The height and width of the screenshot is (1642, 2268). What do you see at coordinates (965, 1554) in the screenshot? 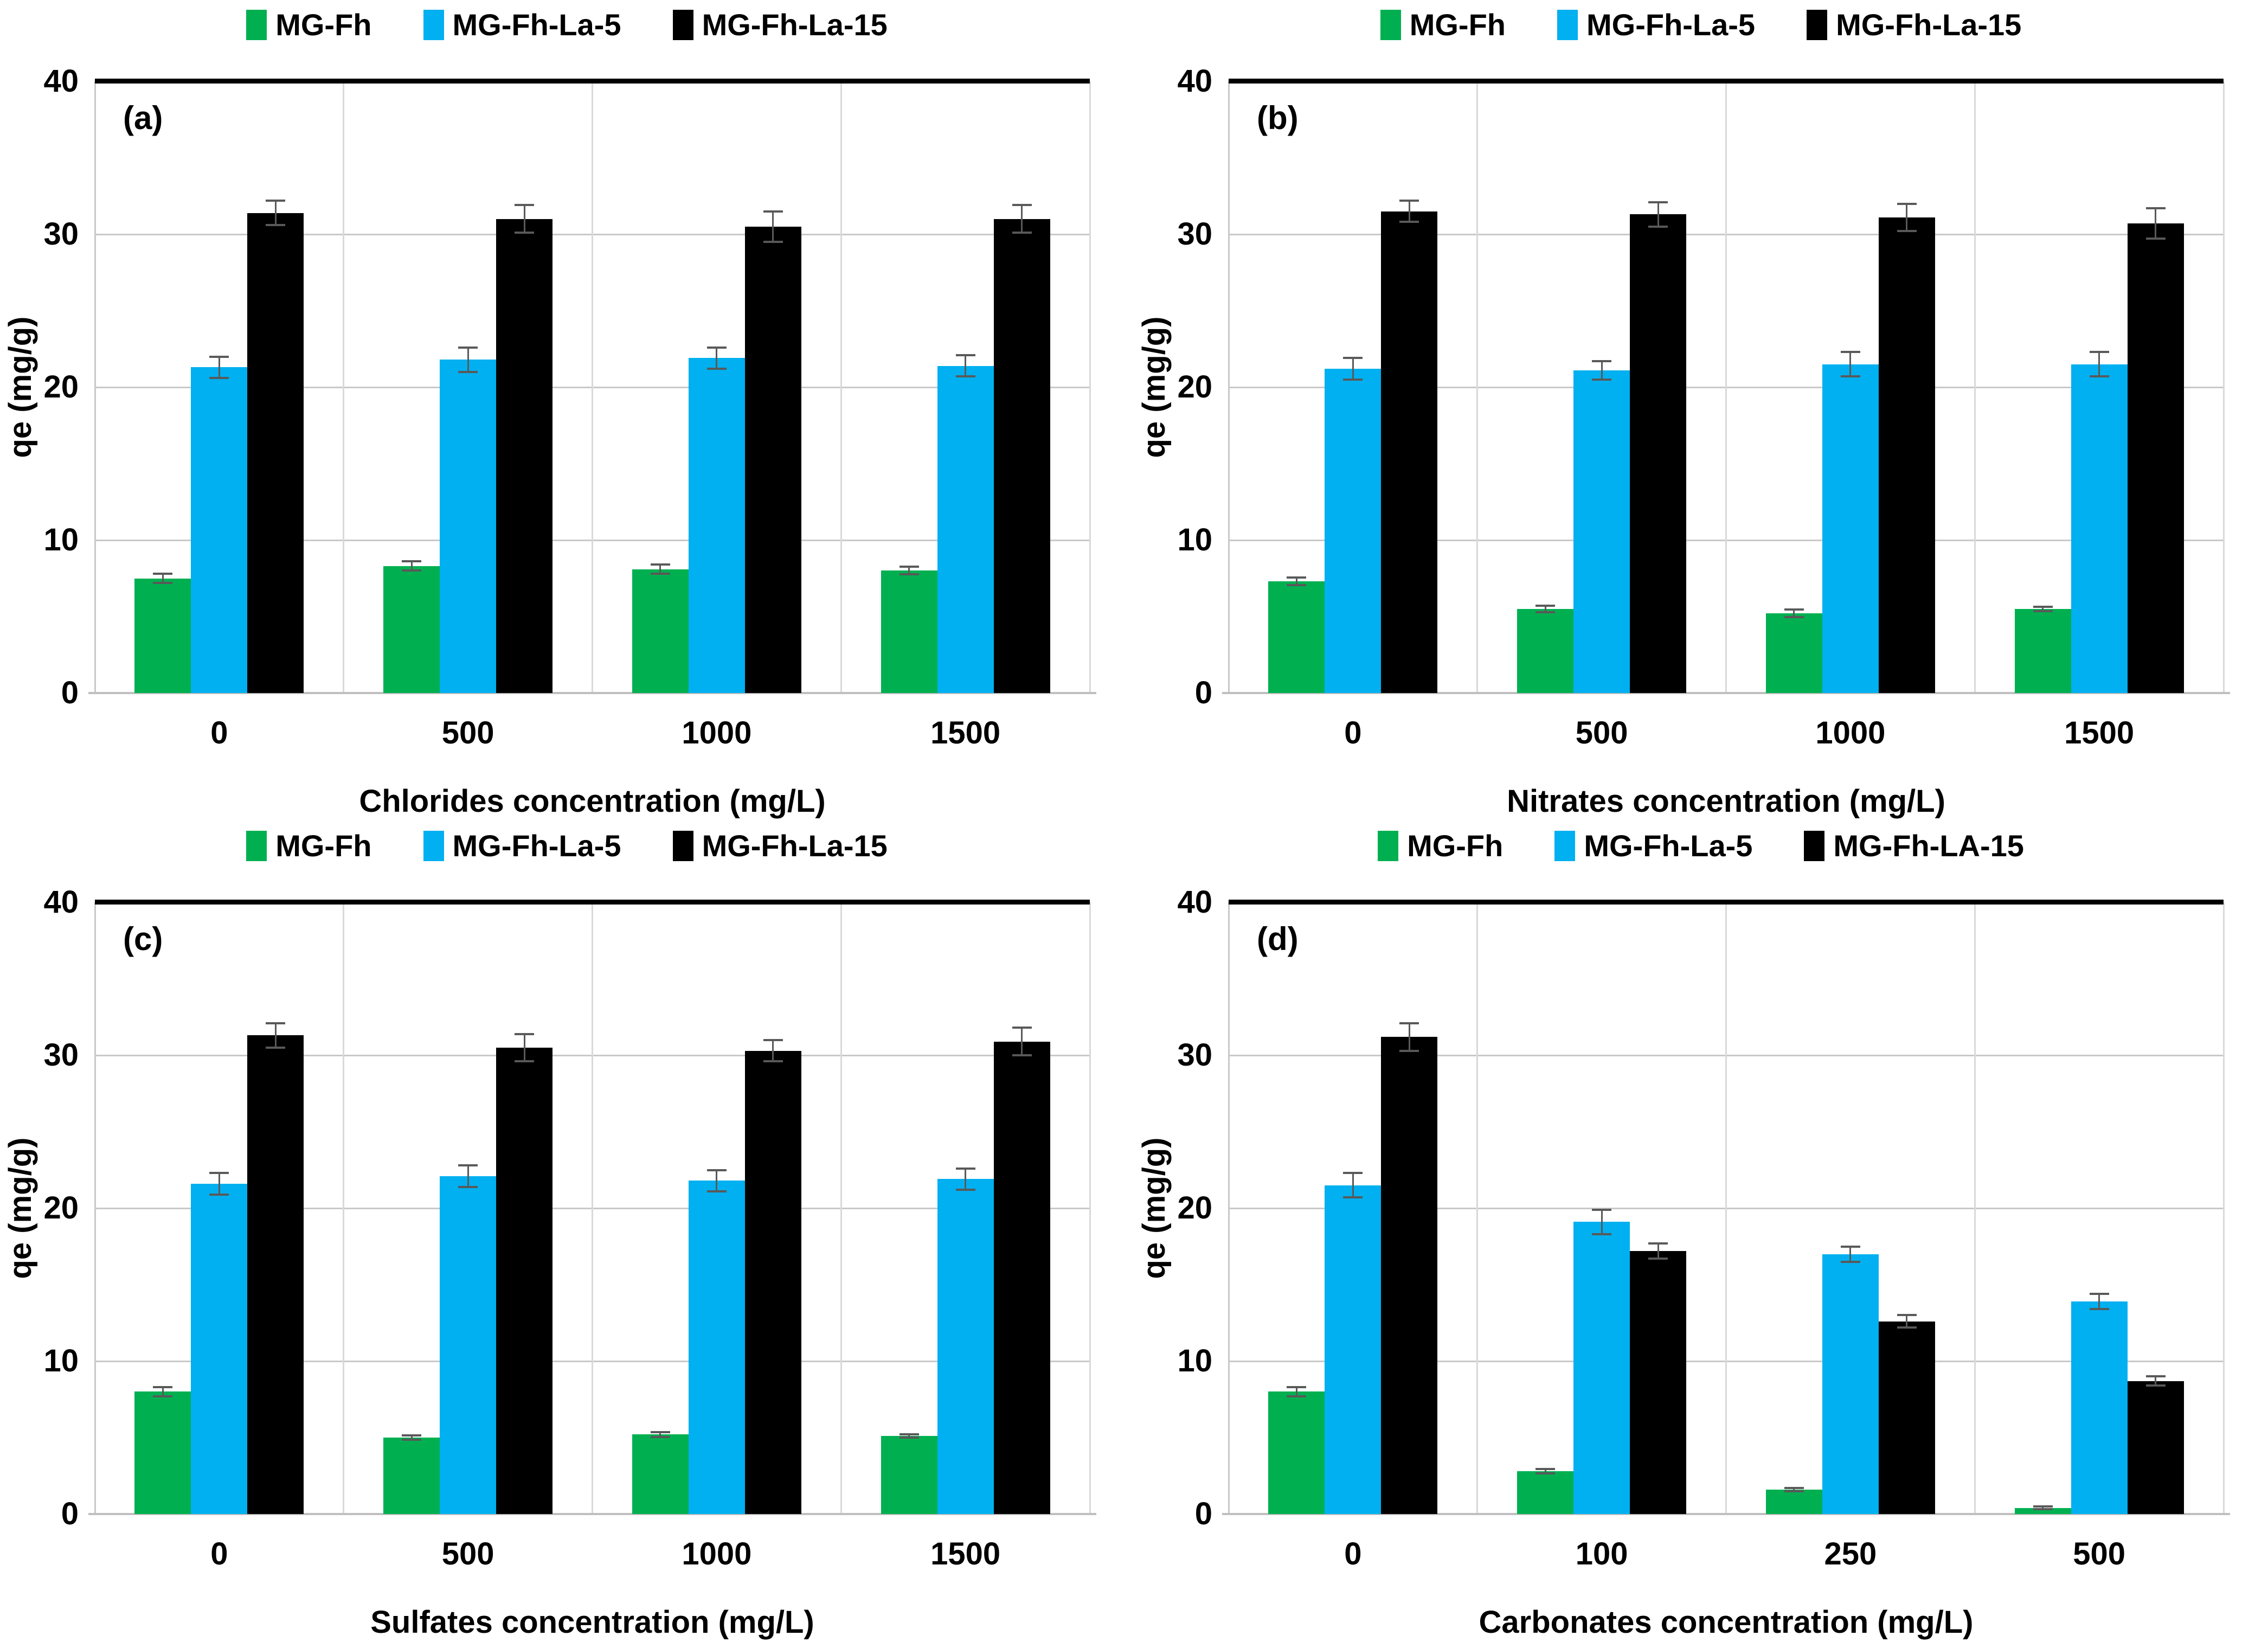
I see `x-tick-label: 1500` at bounding box center [965, 1554].